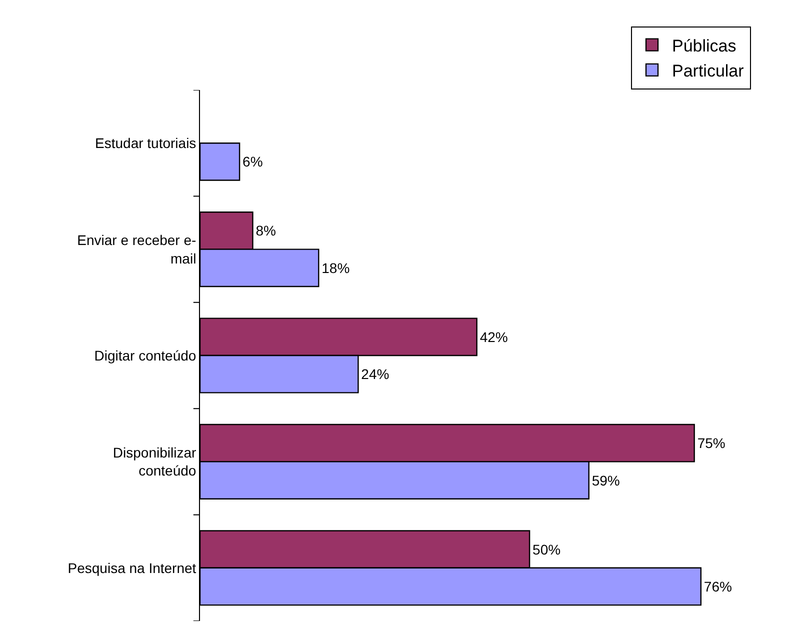 Image resolution: width=791 pixels, height=641 pixels. I want to click on data-label: 18%, so click(336, 268).